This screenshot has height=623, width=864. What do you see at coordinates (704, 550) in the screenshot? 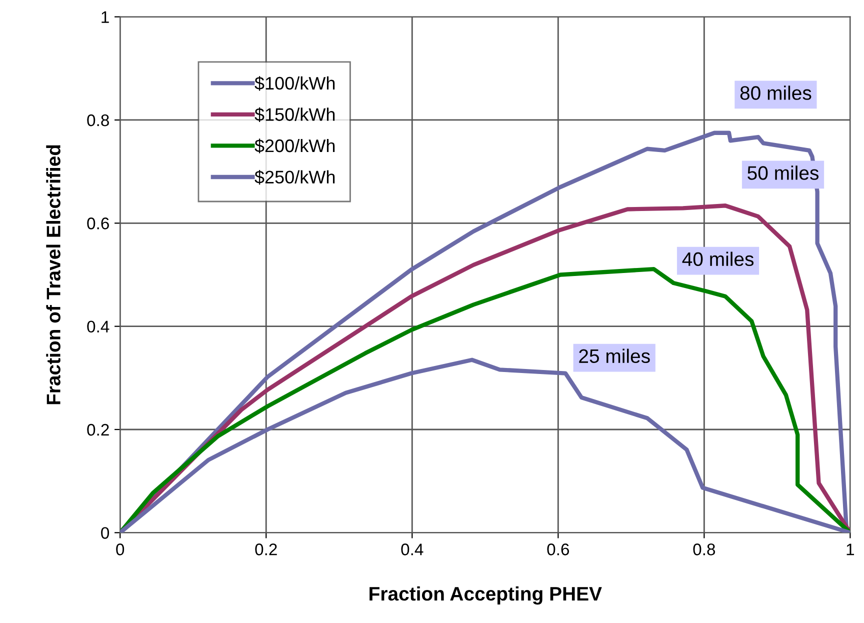
I see `x-tick-label: 0.8` at bounding box center [704, 550].